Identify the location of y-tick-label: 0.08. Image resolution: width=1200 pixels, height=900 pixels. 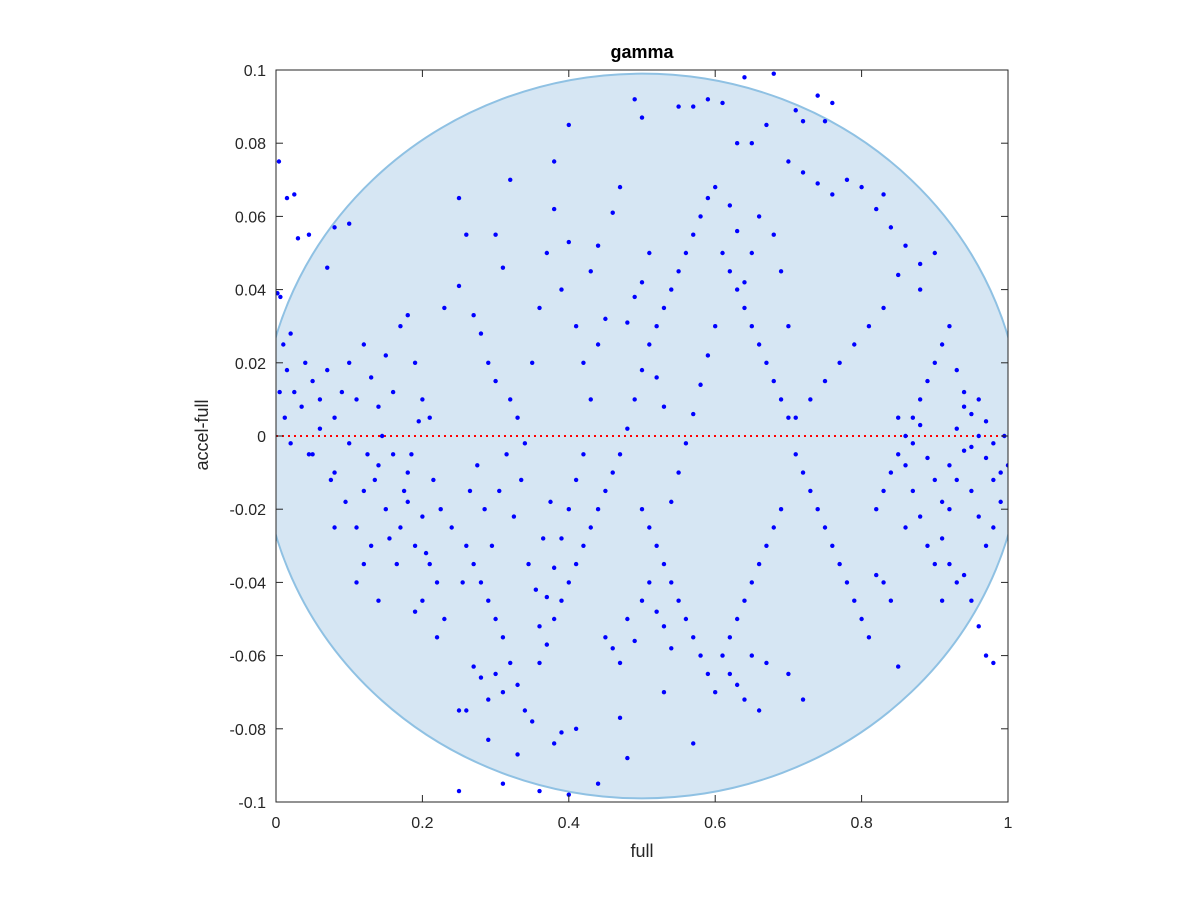
(250, 144).